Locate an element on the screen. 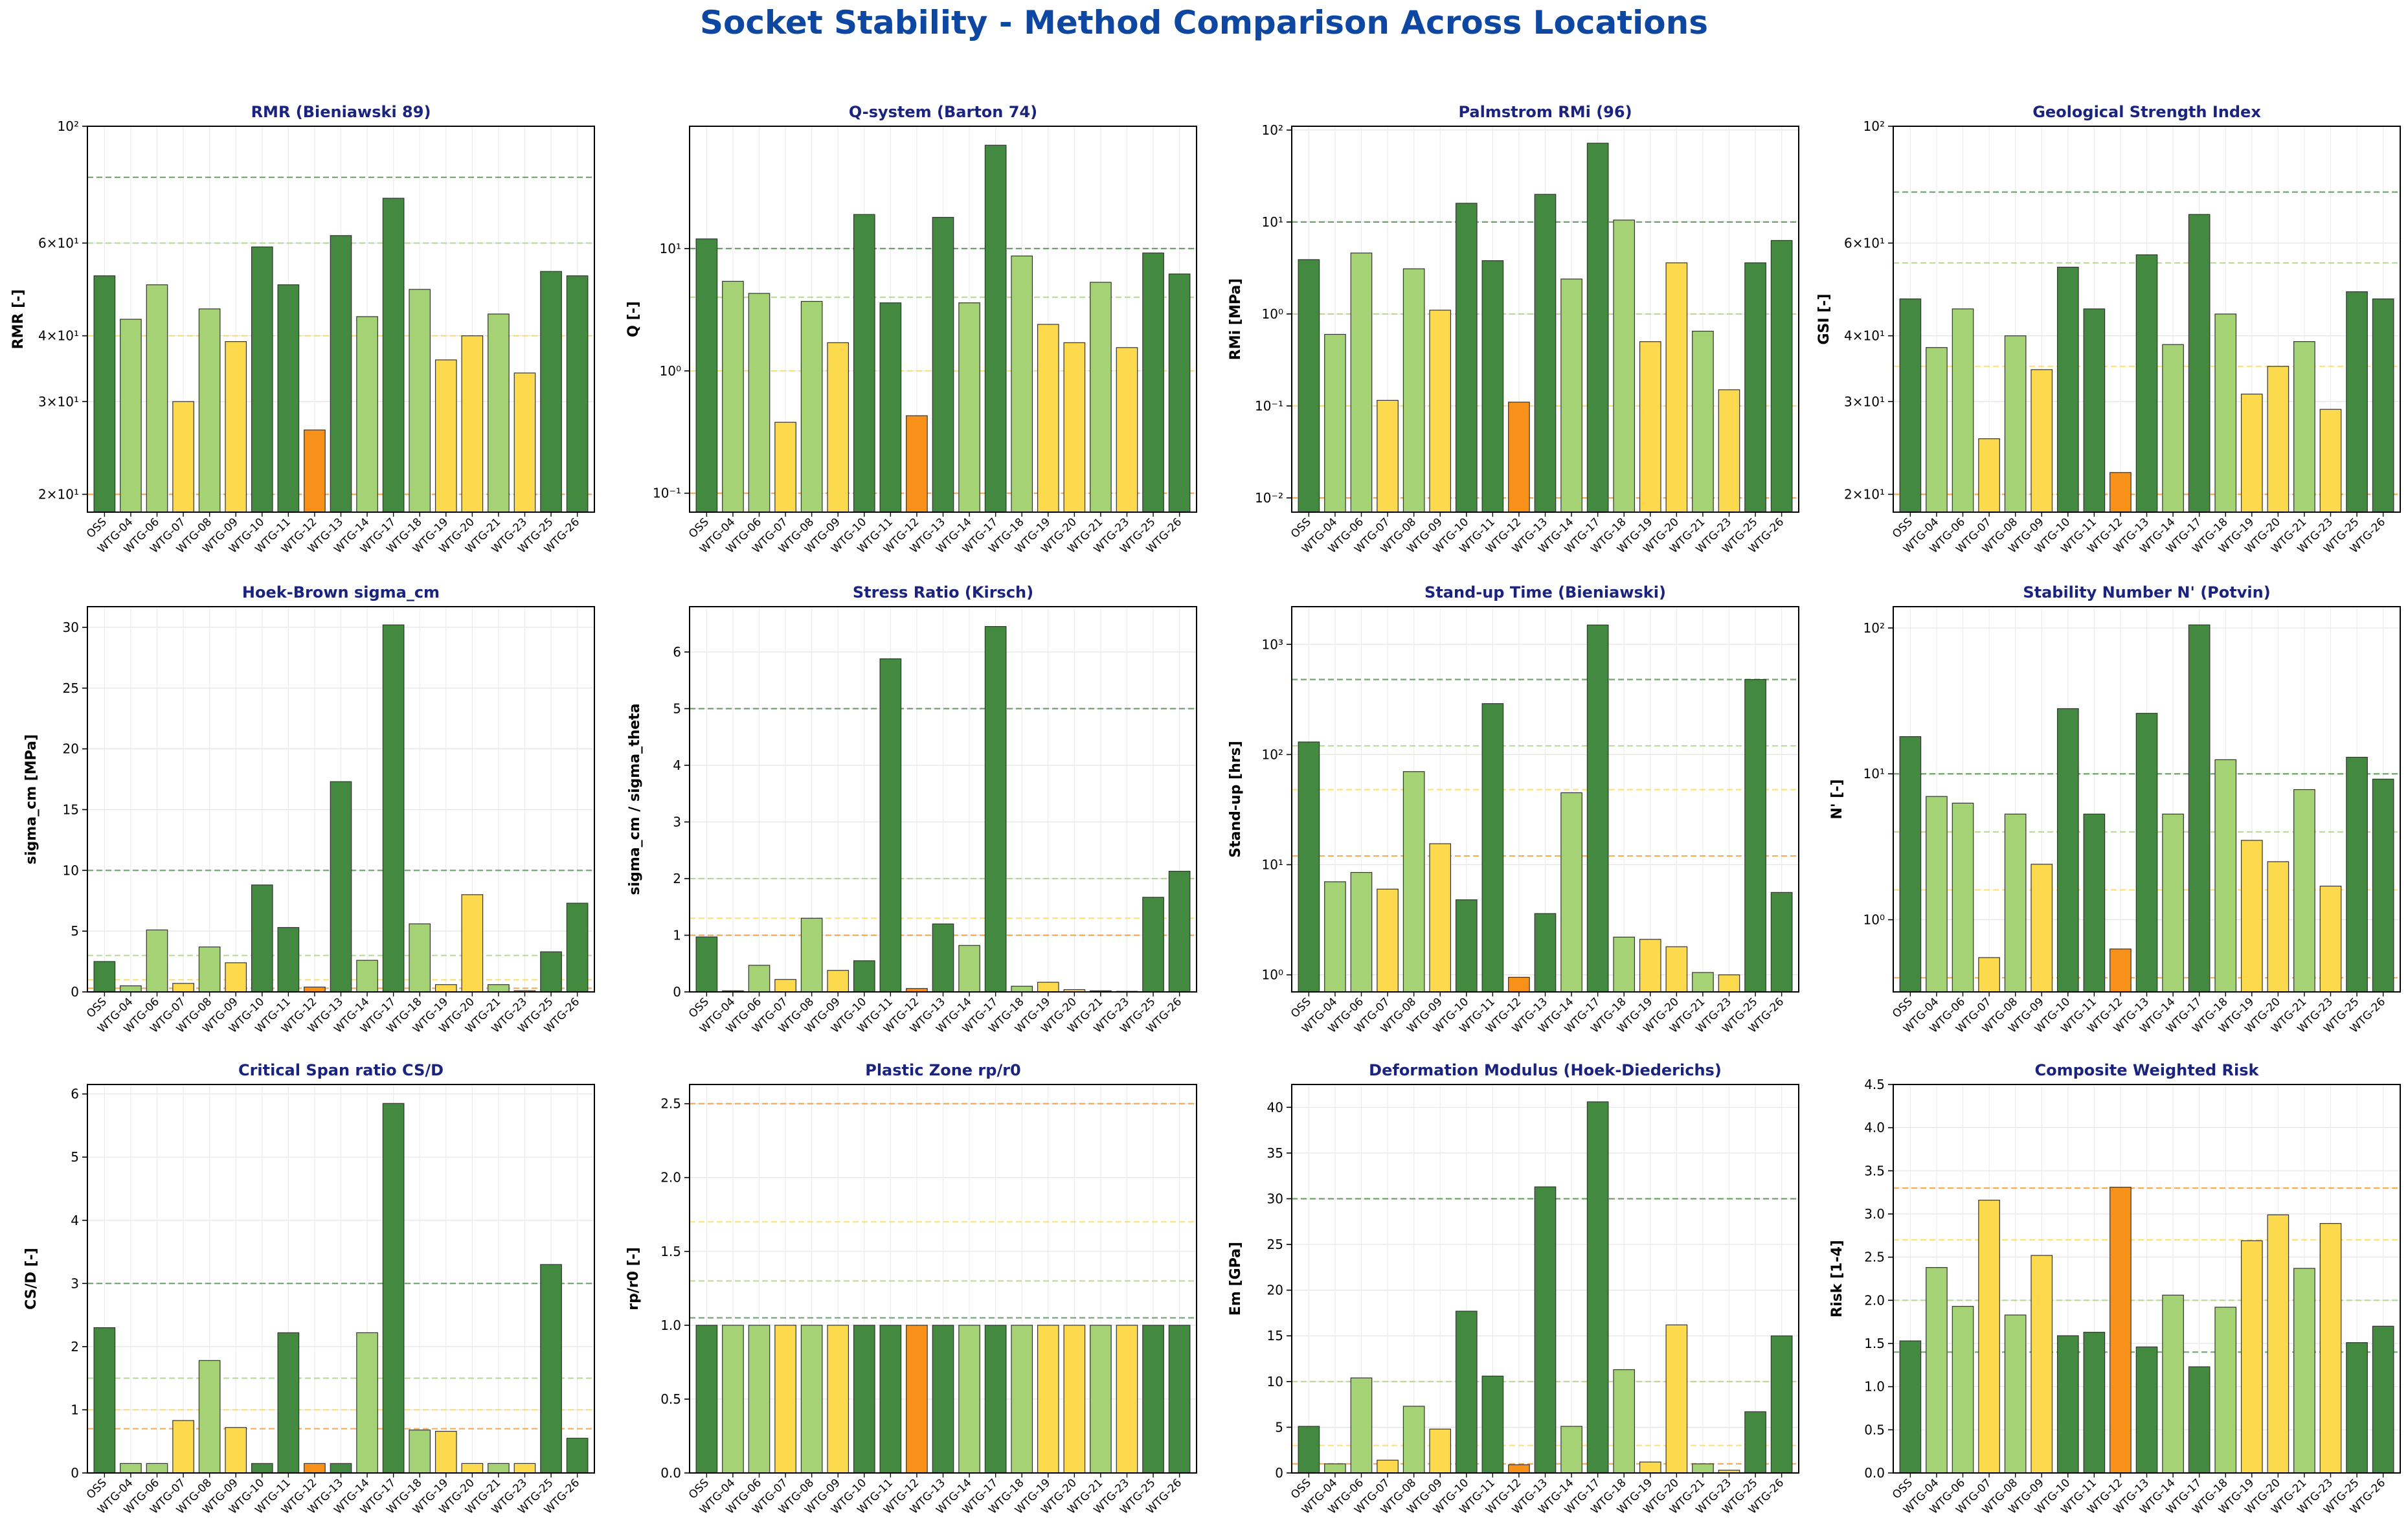 The height and width of the screenshot is (1539, 2408). y-tick-label: 1.5 is located at coordinates (1875, 1343).